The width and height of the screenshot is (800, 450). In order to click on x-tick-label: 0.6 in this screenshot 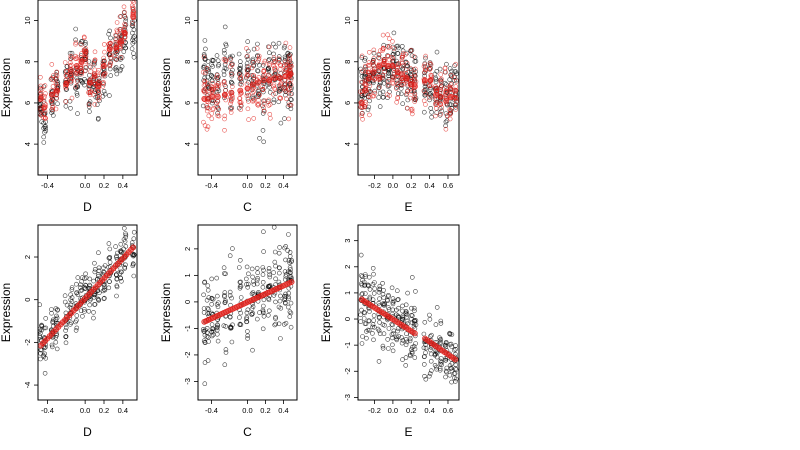, I will do `click(448, 185)`.